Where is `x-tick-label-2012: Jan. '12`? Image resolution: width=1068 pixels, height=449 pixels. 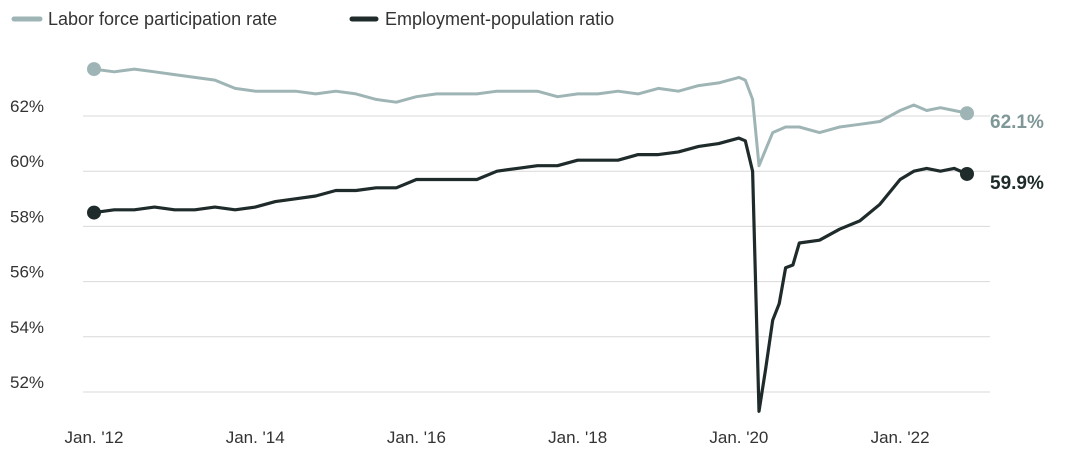
x-tick-label-2012: Jan. '12 is located at coordinates (93, 437).